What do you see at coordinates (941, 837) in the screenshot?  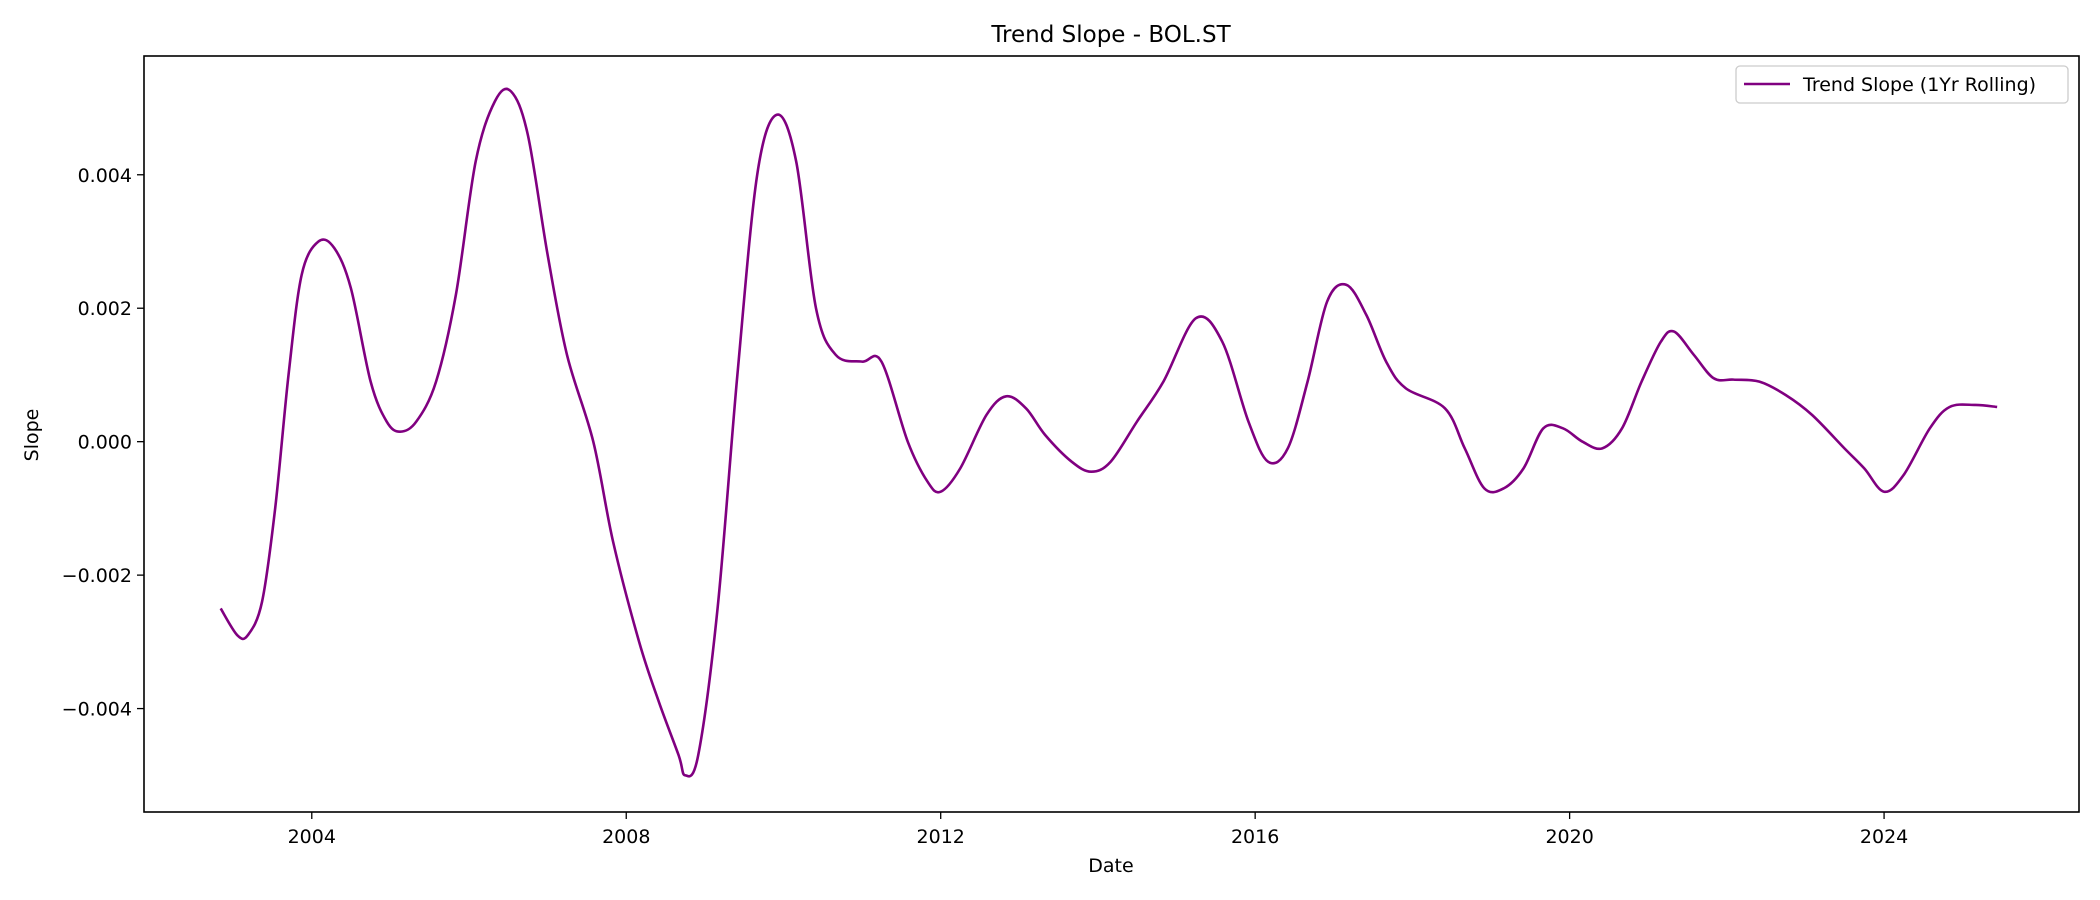 I see `x-tick-label: 2012` at bounding box center [941, 837].